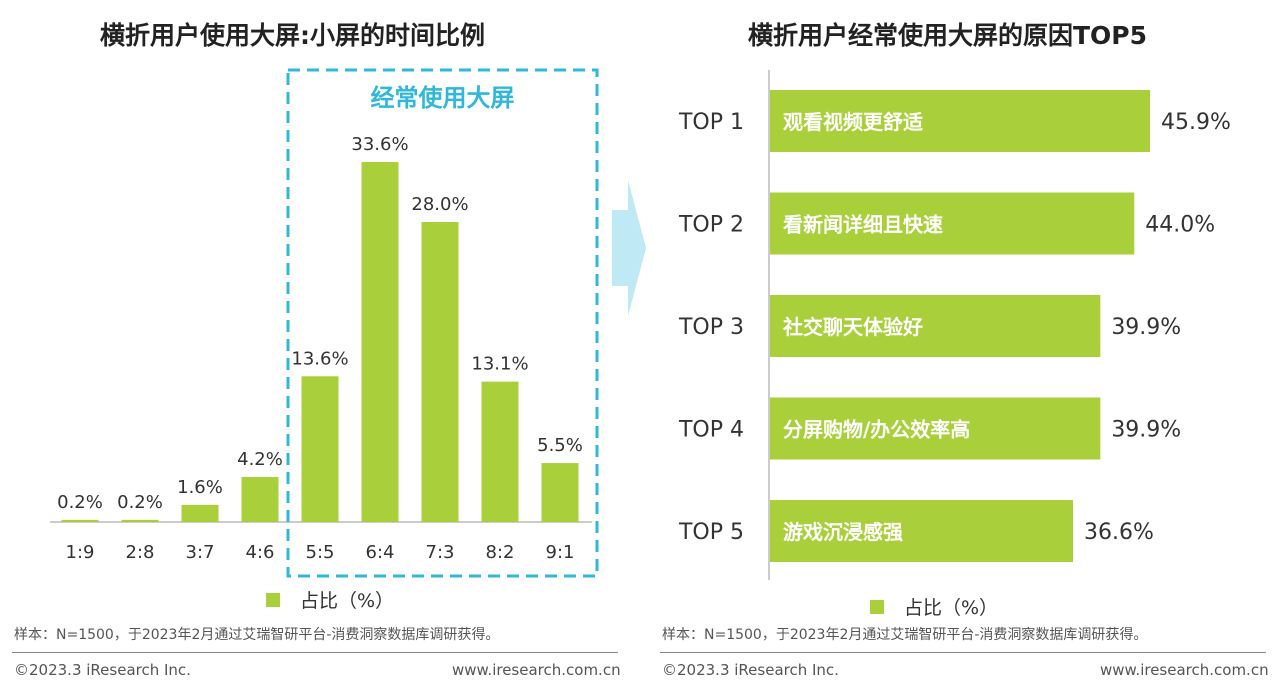 This screenshot has height=686, width=1278. What do you see at coordinates (315, 652) in the screenshot?
I see `left-footer-divider` at bounding box center [315, 652].